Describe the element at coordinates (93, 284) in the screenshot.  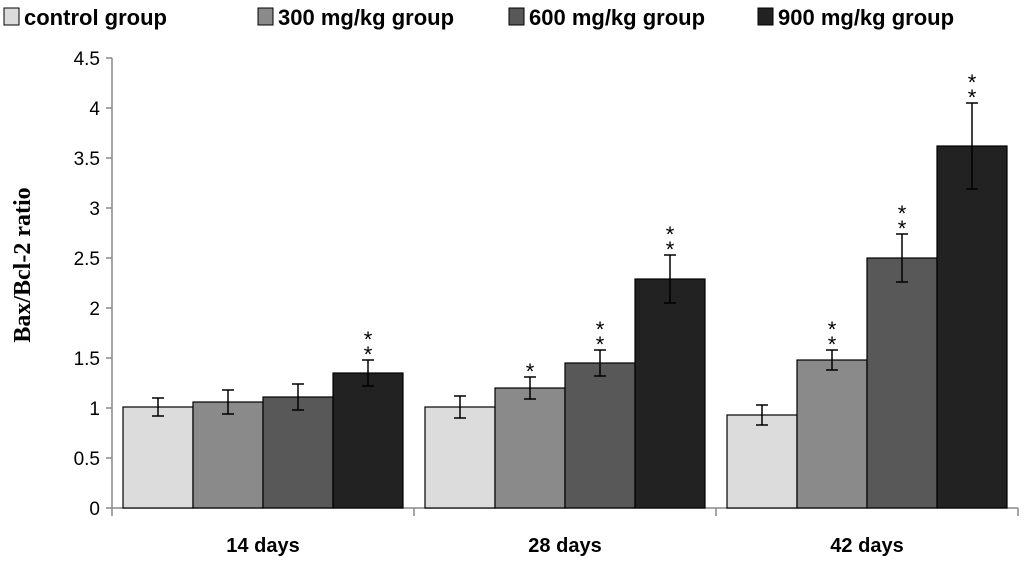
I see `y-axis: 0 0.5 1 1.5 2 2.5 3 3.5 4 4.5` at that location.